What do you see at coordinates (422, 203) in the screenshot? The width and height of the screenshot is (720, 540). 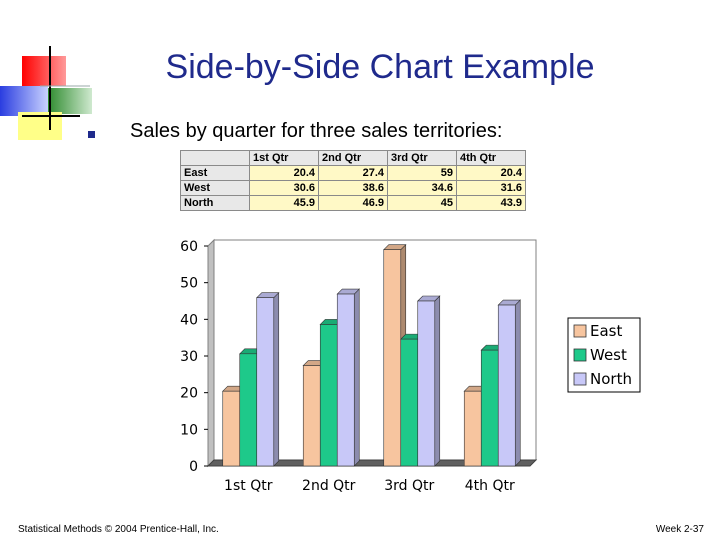 I see `table-cell: 45` at bounding box center [422, 203].